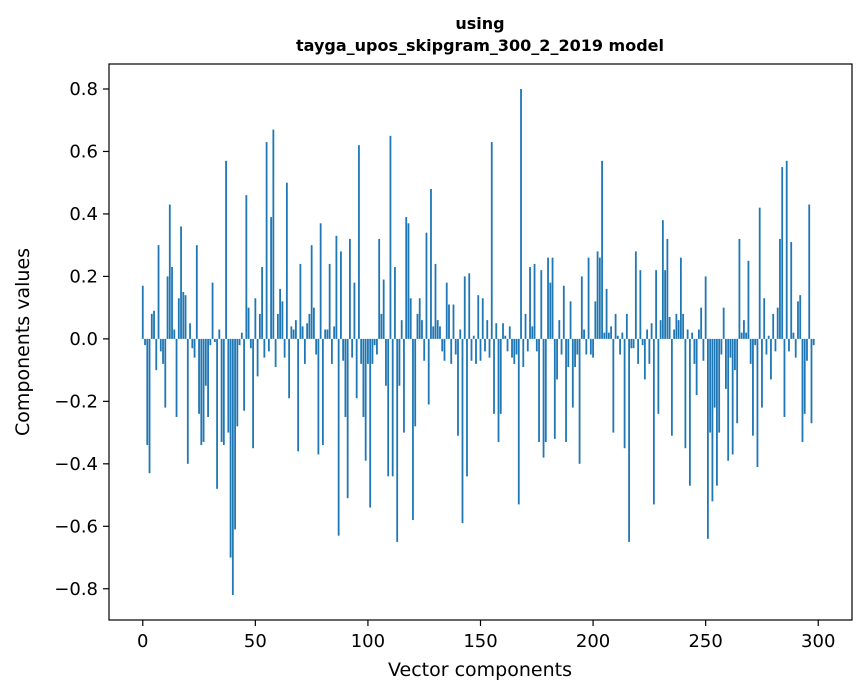 The height and width of the screenshot is (696, 867). What do you see at coordinates (23, 342) in the screenshot?
I see `y-axis-title: Components values` at bounding box center [23, 342].